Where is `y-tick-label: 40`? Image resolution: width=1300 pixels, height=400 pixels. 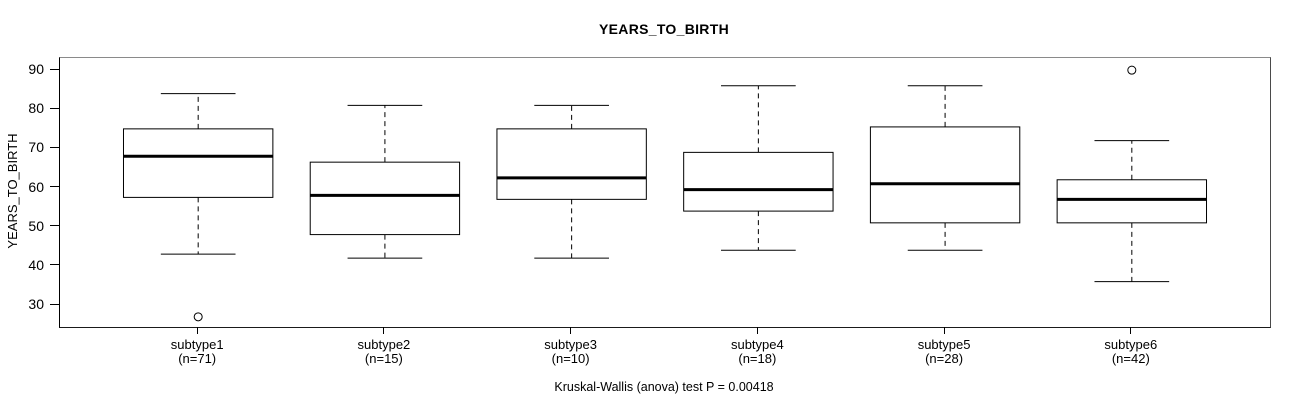
y-tick-label: 40 is located at coordinates (36, 264).